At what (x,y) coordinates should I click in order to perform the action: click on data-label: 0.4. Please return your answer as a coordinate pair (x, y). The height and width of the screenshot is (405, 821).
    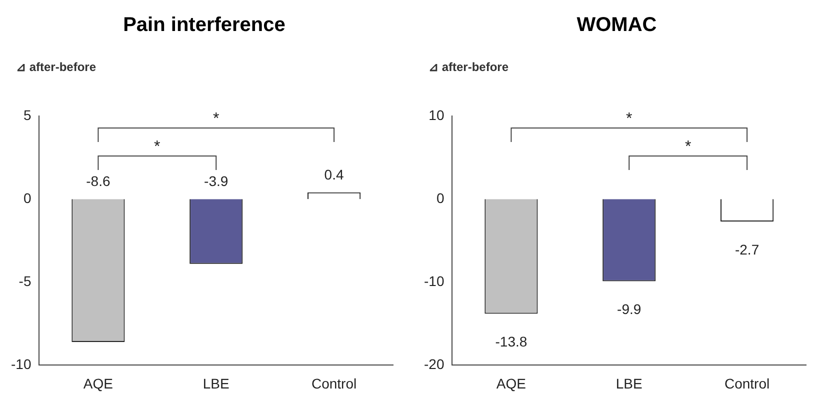
    Looking at the image, I should click on (334, 174).